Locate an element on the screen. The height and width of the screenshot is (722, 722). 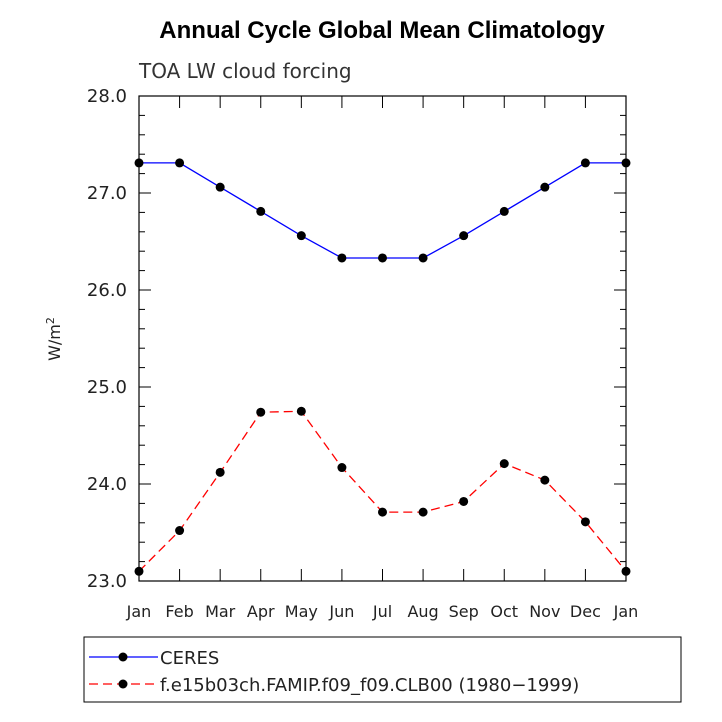
y-axis-label: W/m2 is located at coordinates (54, 339).